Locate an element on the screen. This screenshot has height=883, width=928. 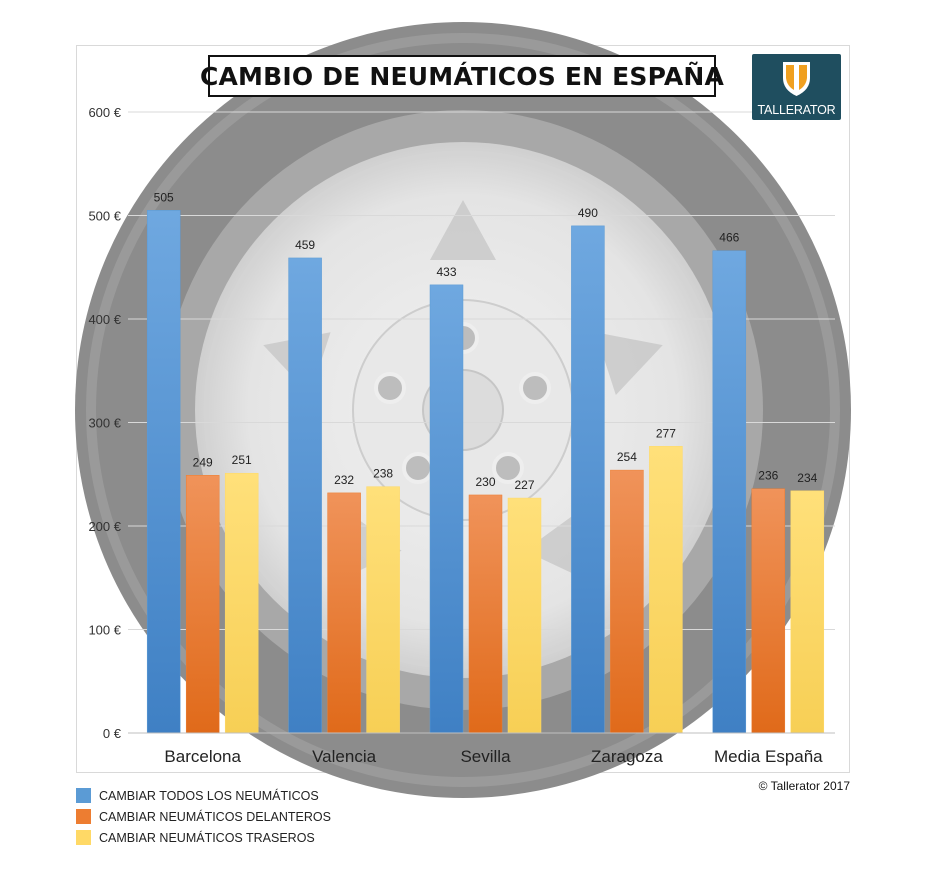
data-label: 505 is located at coordinates (164, 197).